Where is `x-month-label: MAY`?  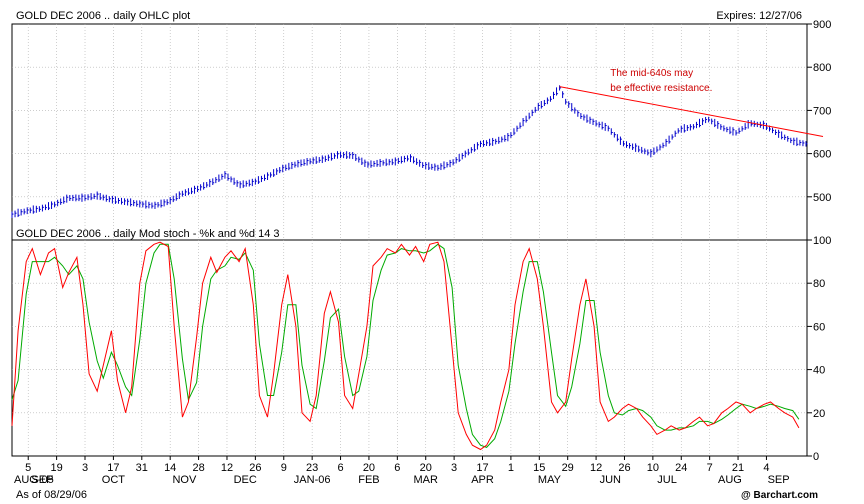
x-month-label: MAY is located at coordinates (550, 480).